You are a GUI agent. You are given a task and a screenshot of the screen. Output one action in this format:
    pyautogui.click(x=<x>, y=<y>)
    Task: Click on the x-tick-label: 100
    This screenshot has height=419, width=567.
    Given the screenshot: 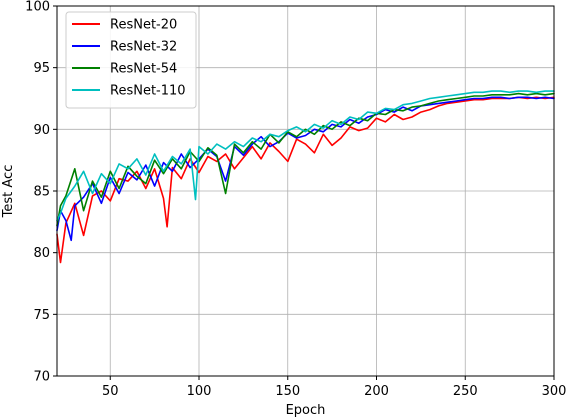 What is the action you would take?
    pyautogui.click(x=199, y=391)
    